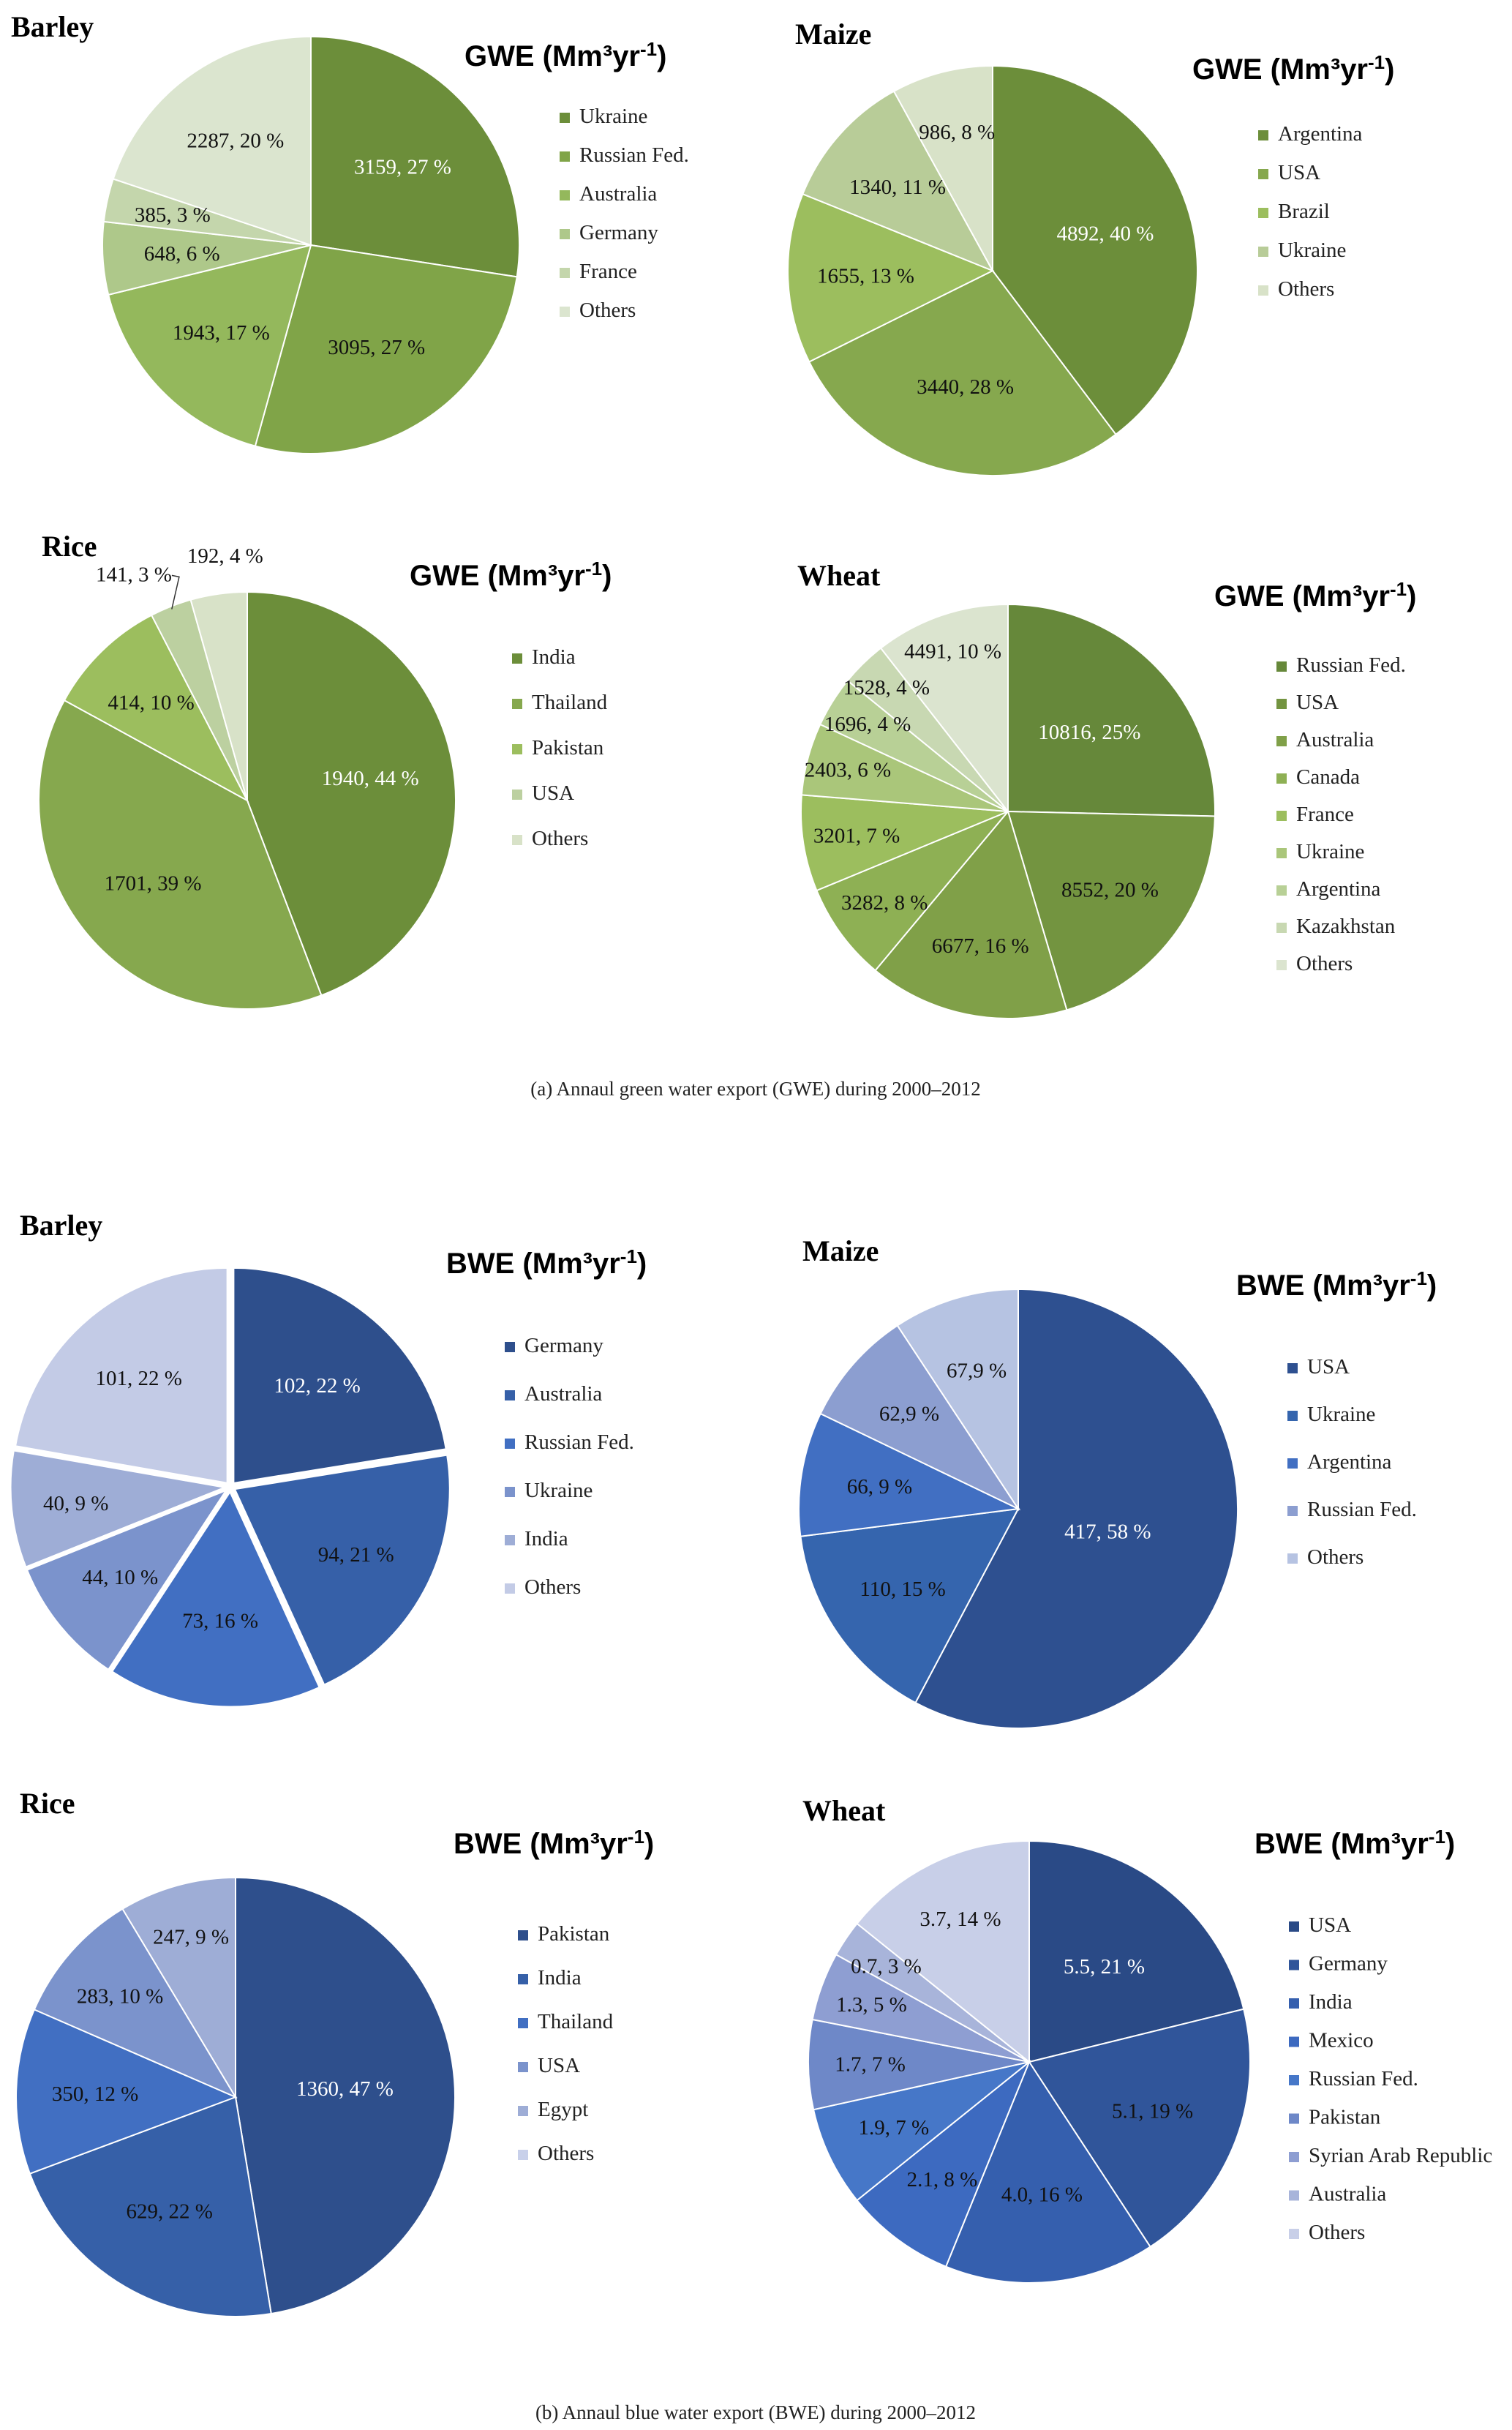 This screenshot has height=2430, width=1512. I want to click on data-label: 6677, 16 %, so click(981, 946).